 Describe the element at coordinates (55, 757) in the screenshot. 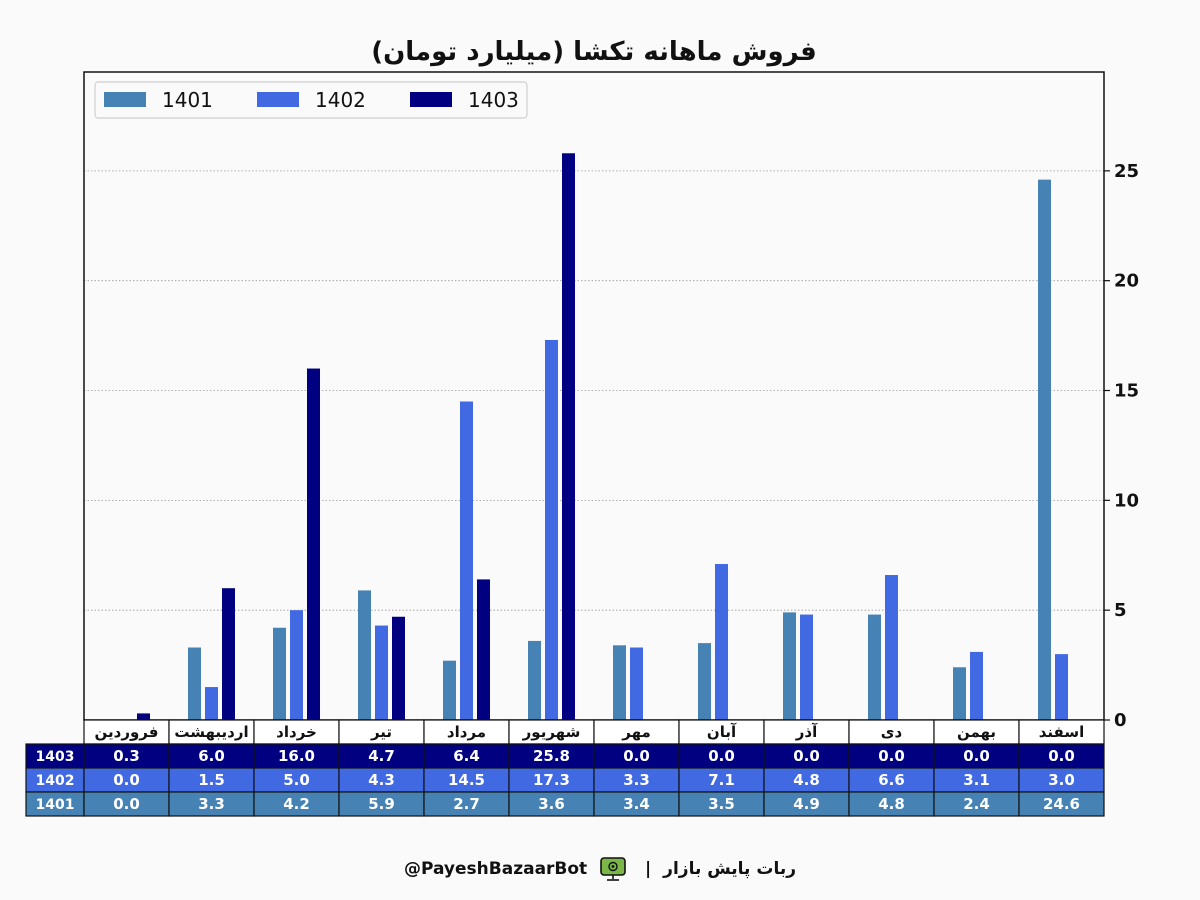

I see `table-row-label: 1403` at that location.